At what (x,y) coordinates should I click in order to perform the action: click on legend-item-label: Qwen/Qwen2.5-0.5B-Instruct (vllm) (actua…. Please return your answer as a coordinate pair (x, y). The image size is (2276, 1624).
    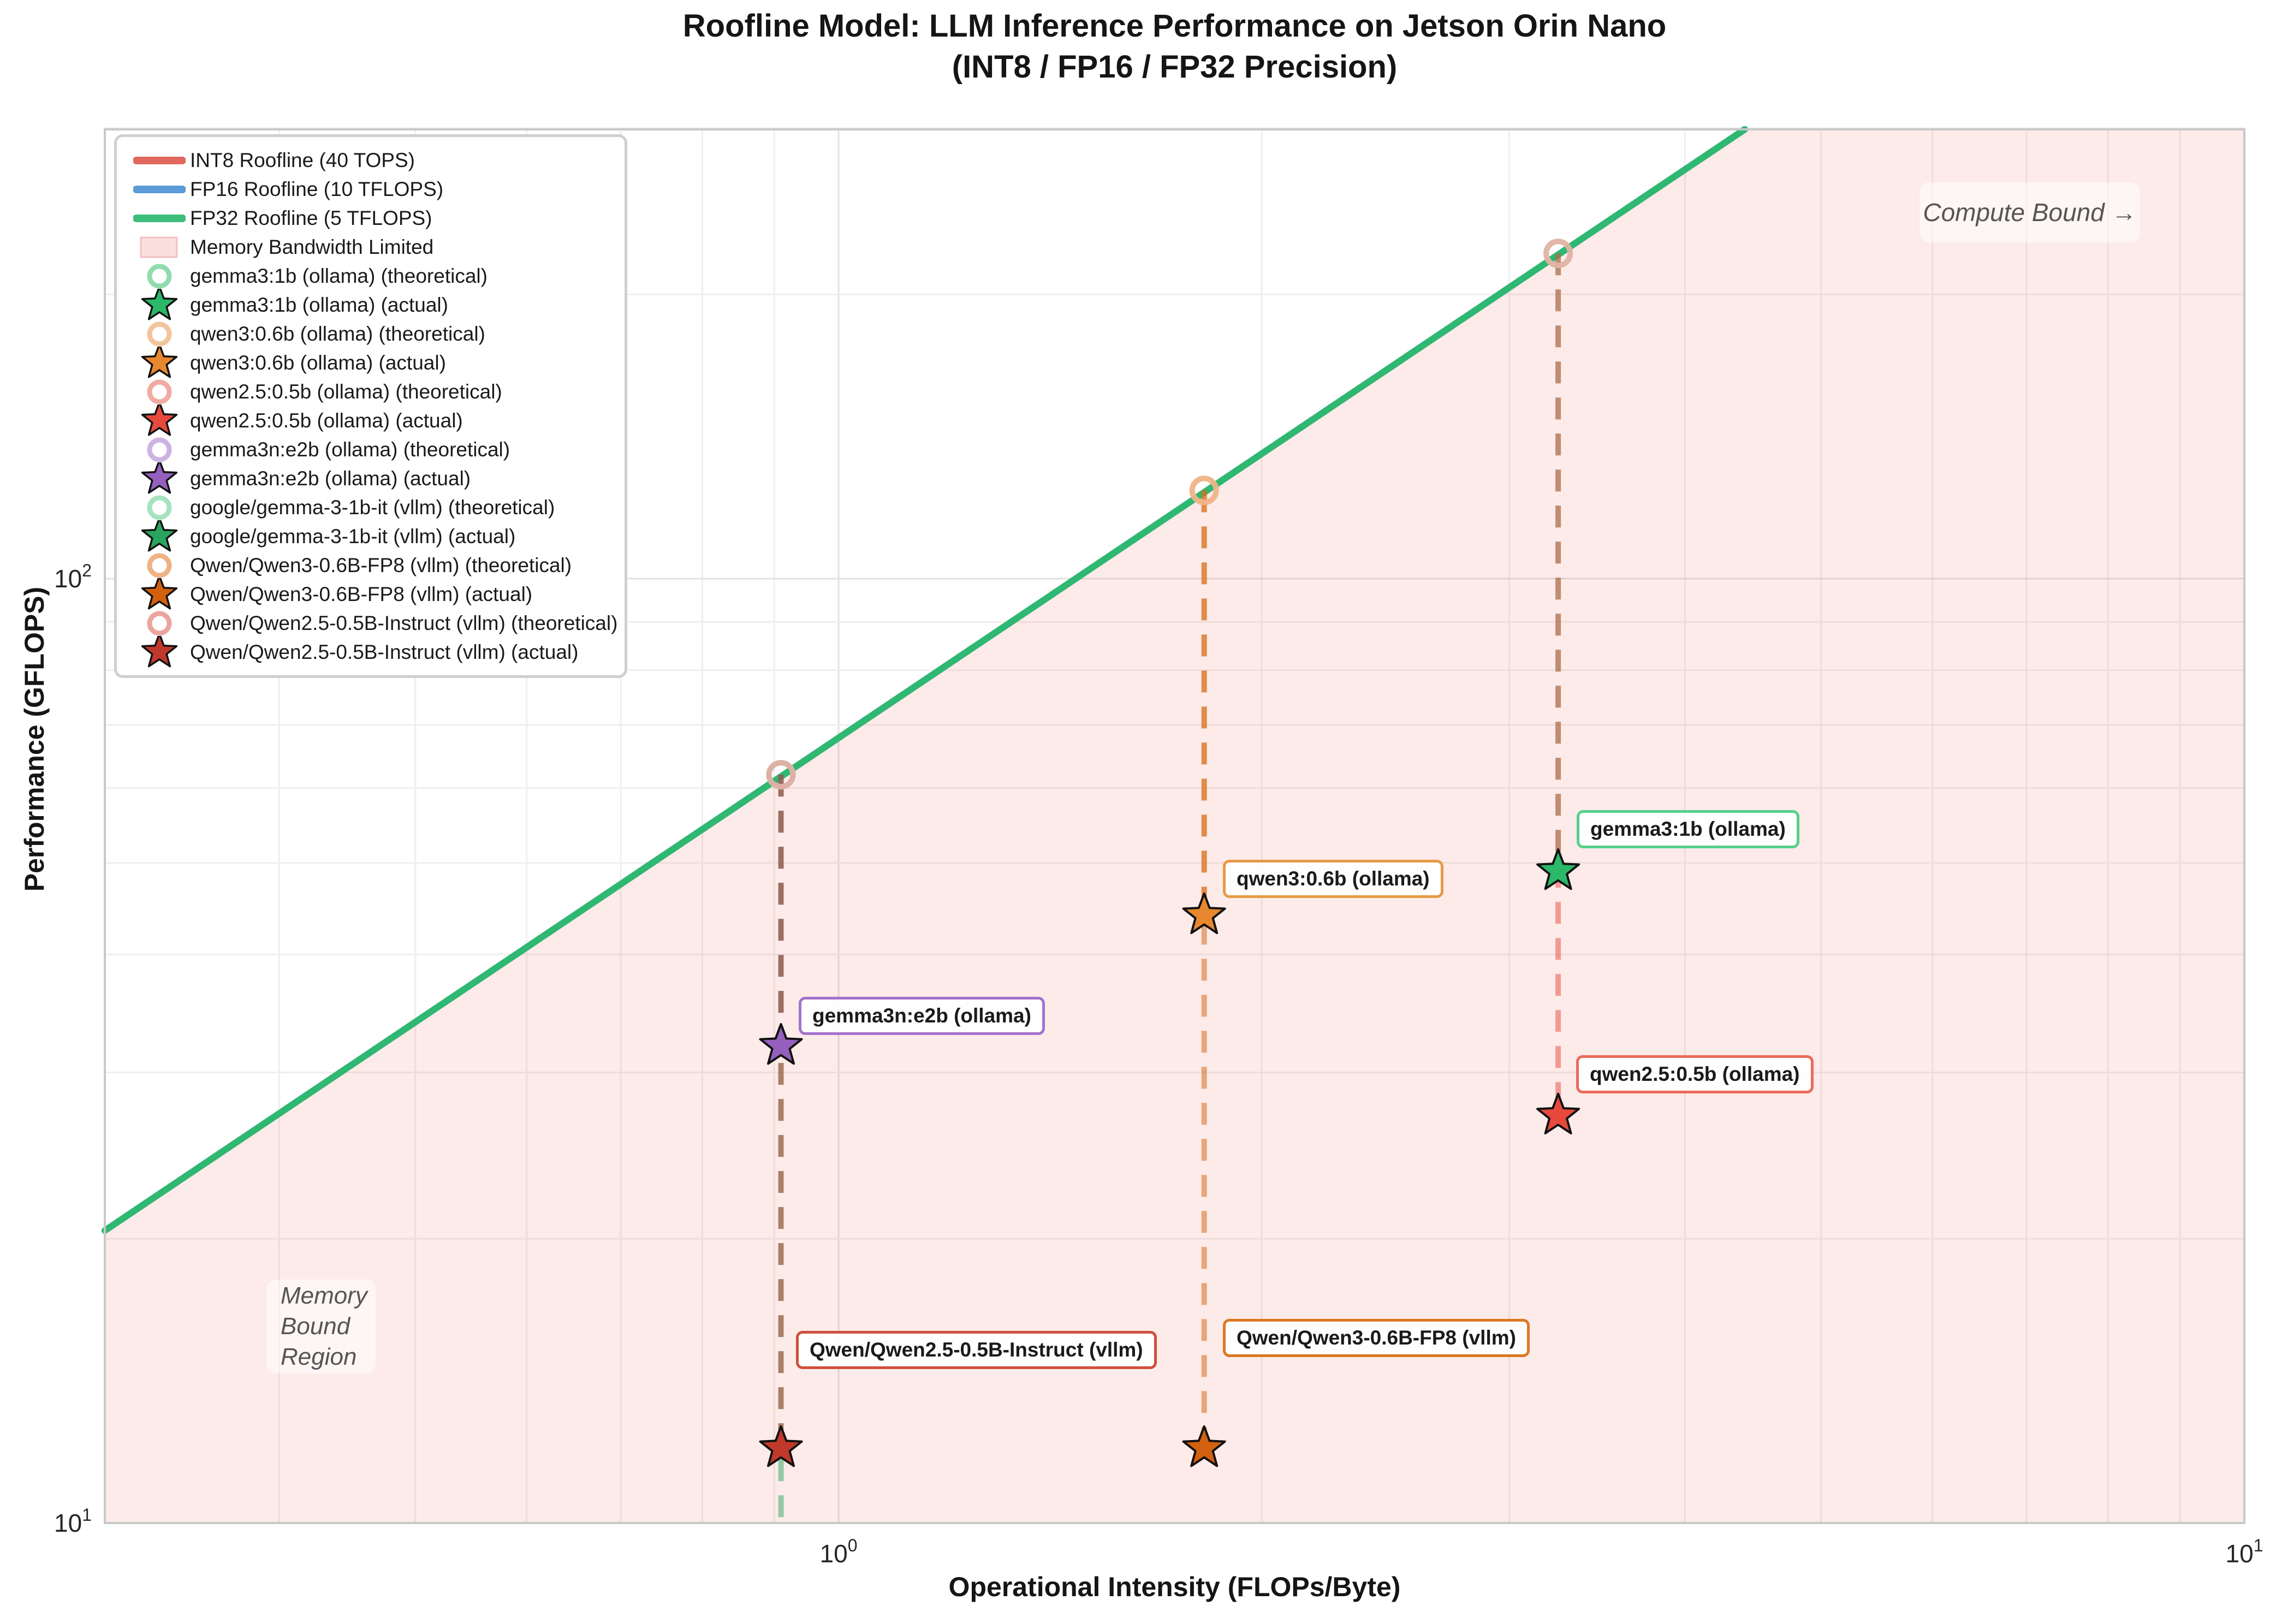
    Looking at the image, I should click on (384, 651).